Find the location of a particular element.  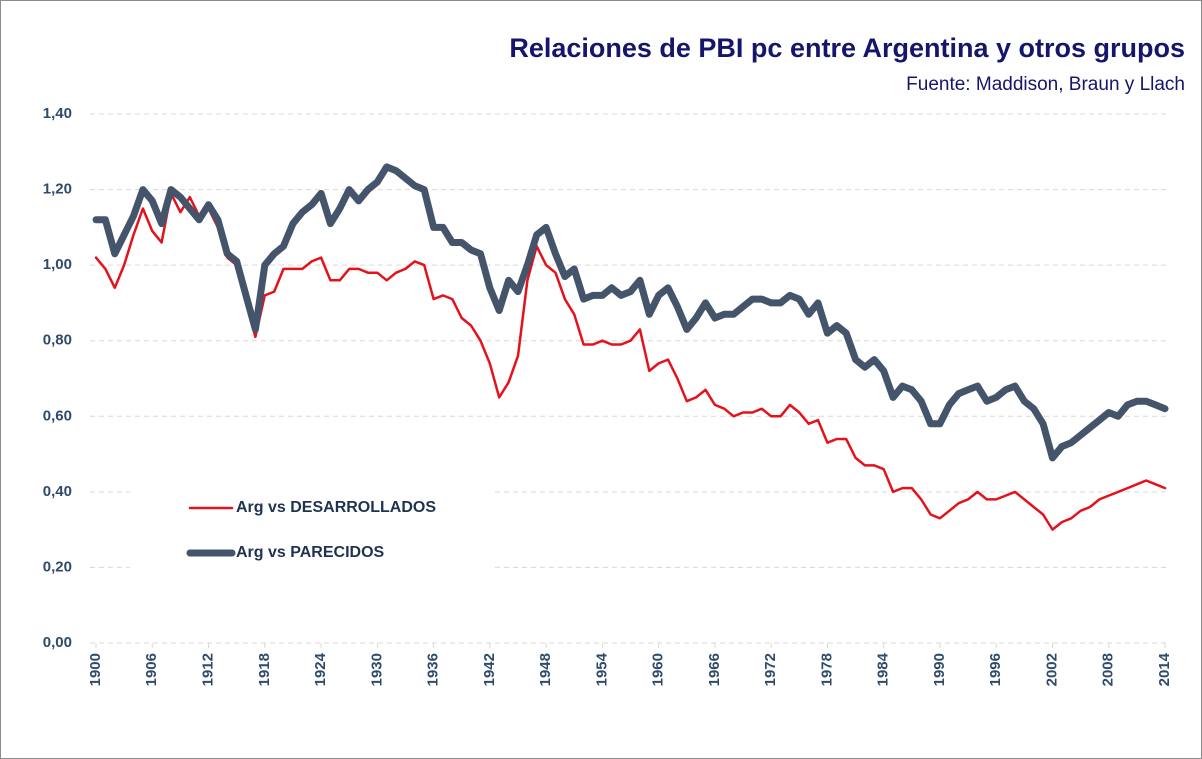

x-tick-label: 1978 is located at coordinates (826, 669).